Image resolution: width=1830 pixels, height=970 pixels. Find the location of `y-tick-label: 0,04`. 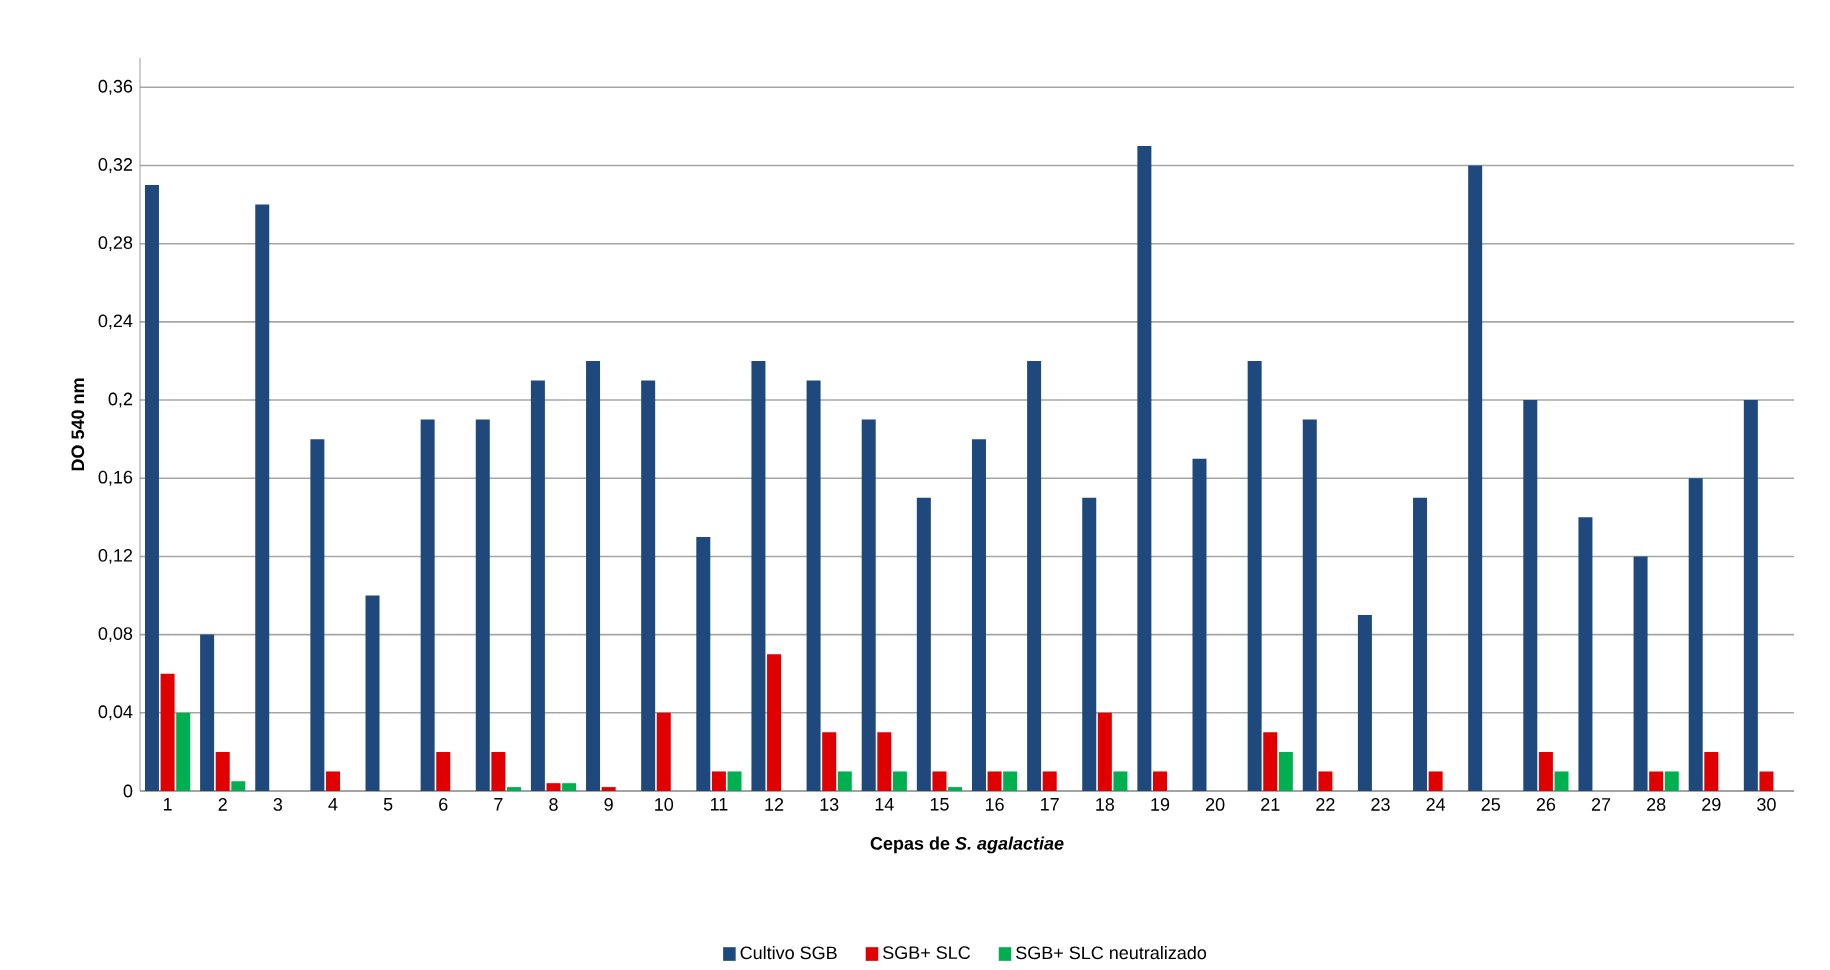

y-tick-label: 0,04 is located at coordinates (115, 713).